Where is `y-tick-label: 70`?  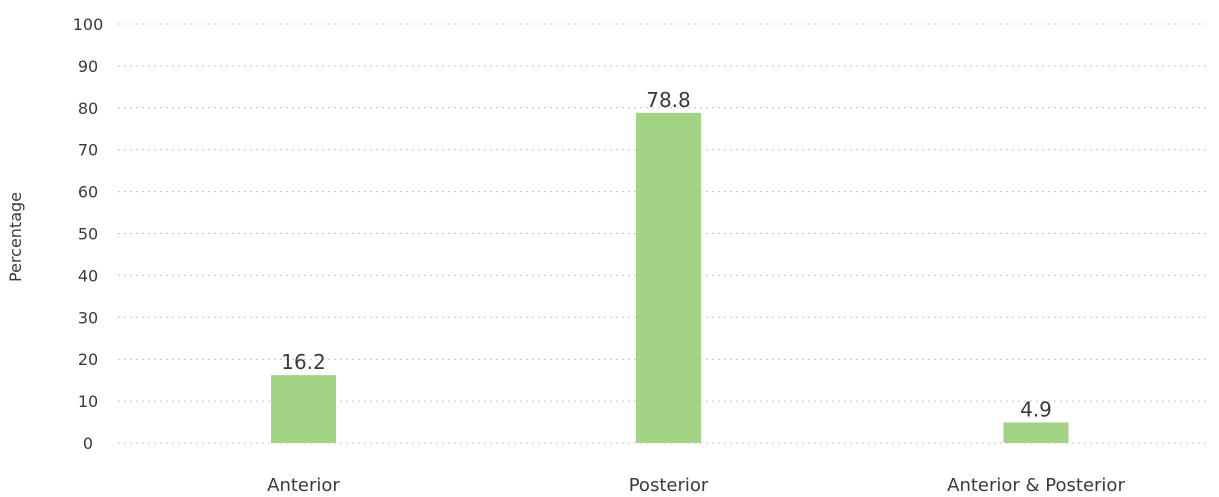
y-tick-label: 70 is located at coordinates (88, 150).